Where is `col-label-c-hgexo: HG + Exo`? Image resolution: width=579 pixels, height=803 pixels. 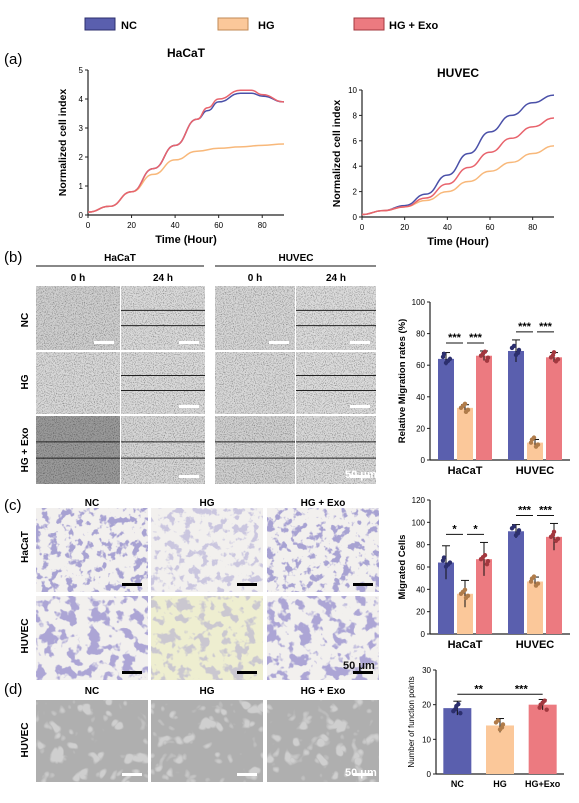
col-label-c-hgexo: HG + Exo is located at coordinates (323, 503).